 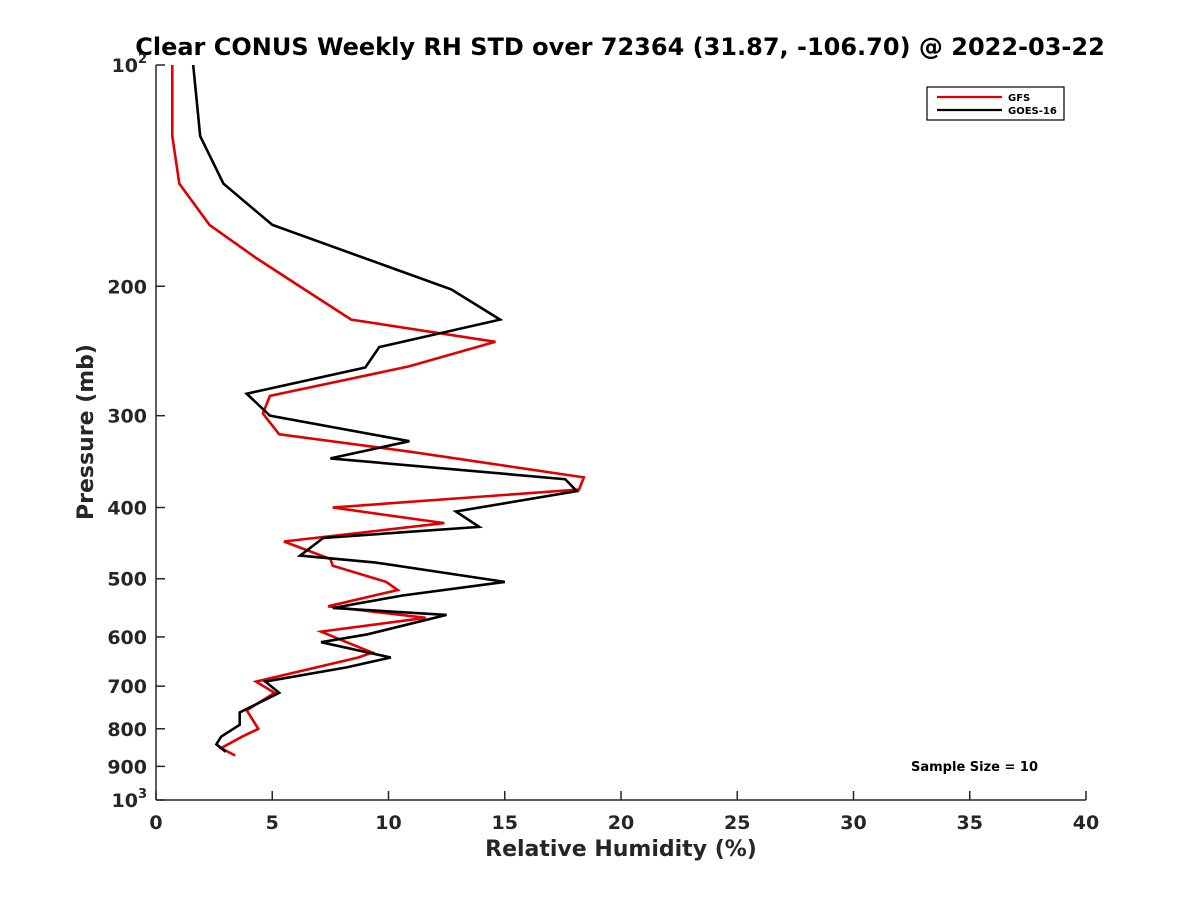 I want to click on x-tick-label: 20, so click(x=621, y=823).